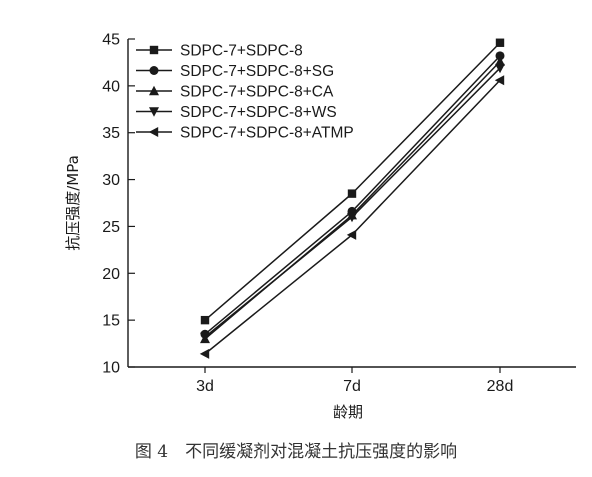  I want to click on y-ticks: 10 15 20 25 30 35 40 45, so click(118, 204).